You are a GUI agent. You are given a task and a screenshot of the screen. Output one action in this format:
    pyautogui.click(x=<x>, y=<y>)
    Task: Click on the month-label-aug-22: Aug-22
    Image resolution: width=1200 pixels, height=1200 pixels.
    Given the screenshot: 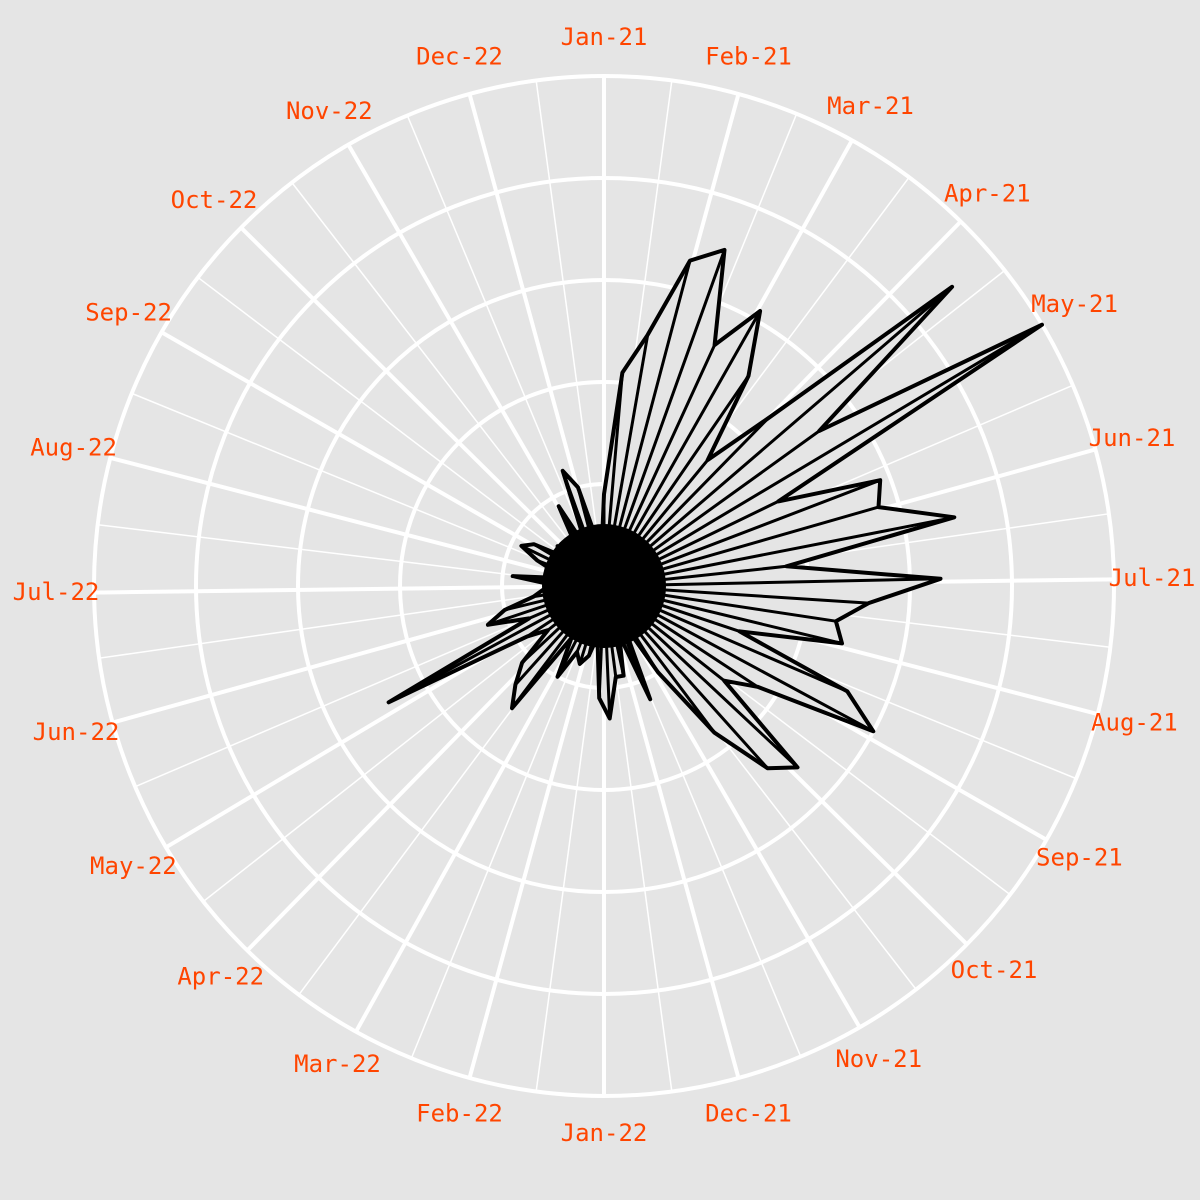 What is the action you would take?
    pyautogui.click(x=73, y=447)
    